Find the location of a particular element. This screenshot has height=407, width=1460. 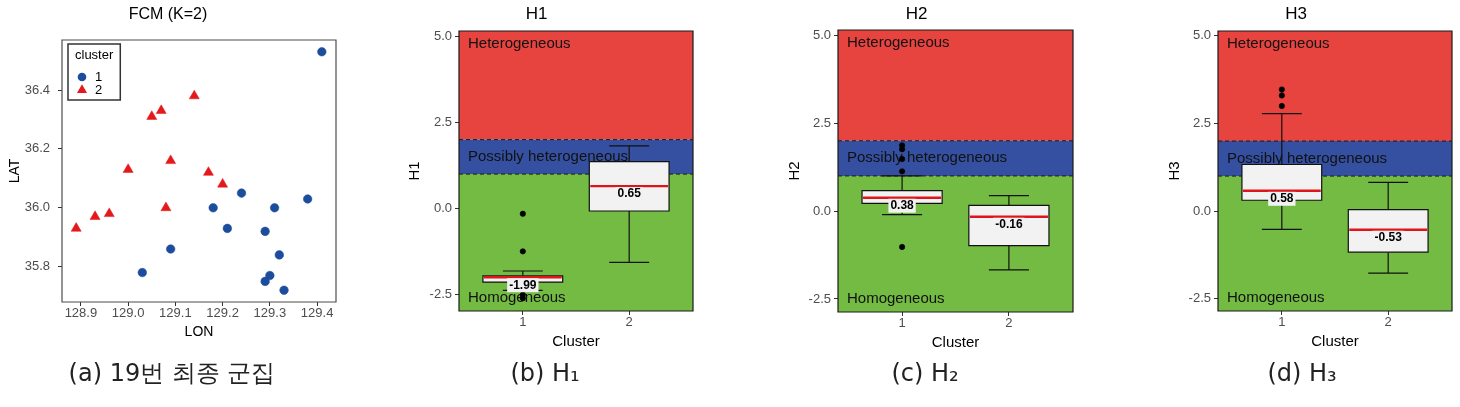

text: 0.65 is located at coordinates (629, 193).